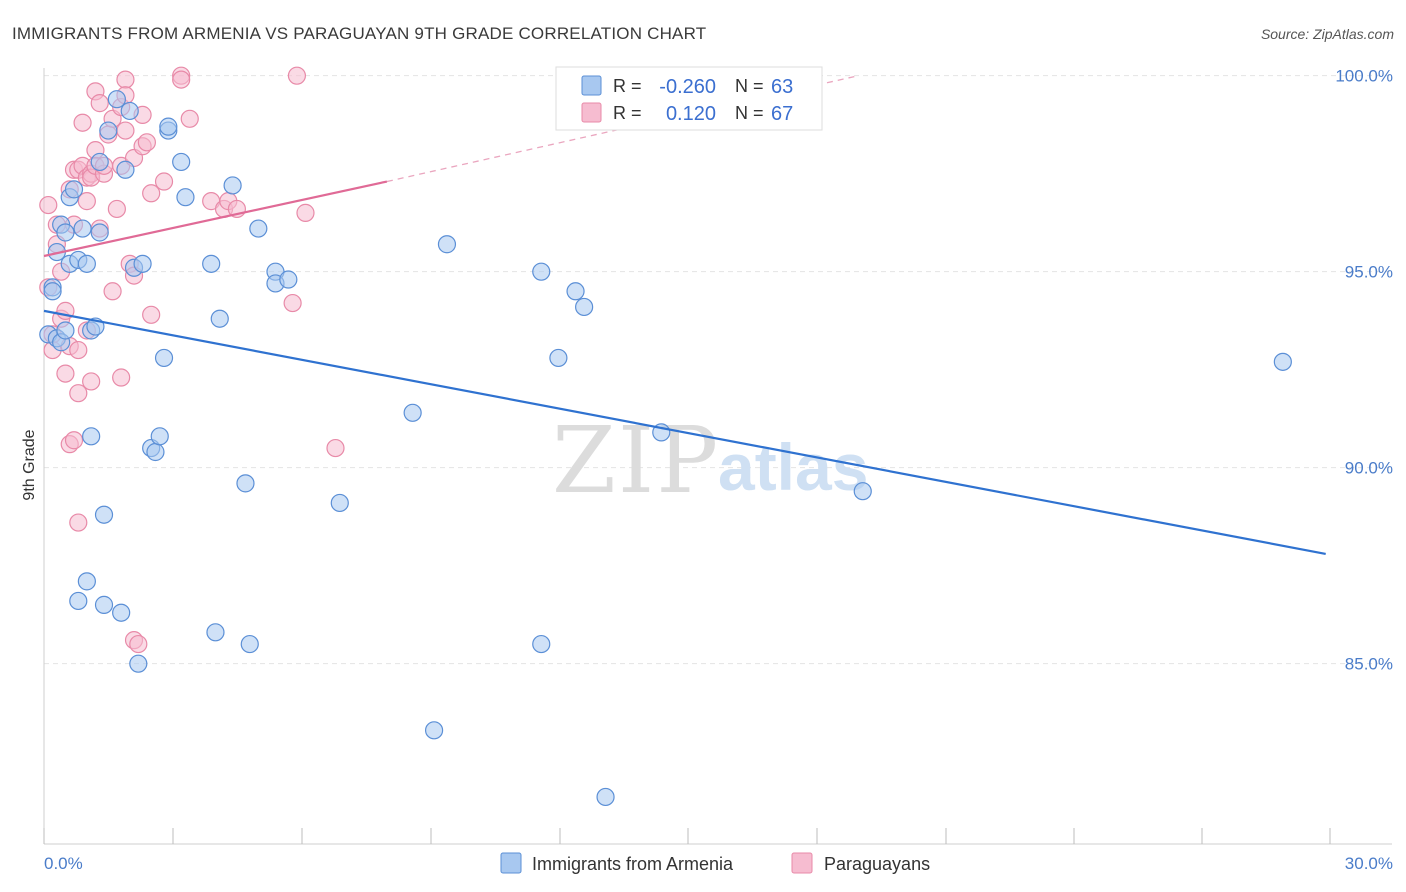  Describe the element at coordinates (636, 460) in the screenshot. I see `watermark-zip: ZIP` at that location.